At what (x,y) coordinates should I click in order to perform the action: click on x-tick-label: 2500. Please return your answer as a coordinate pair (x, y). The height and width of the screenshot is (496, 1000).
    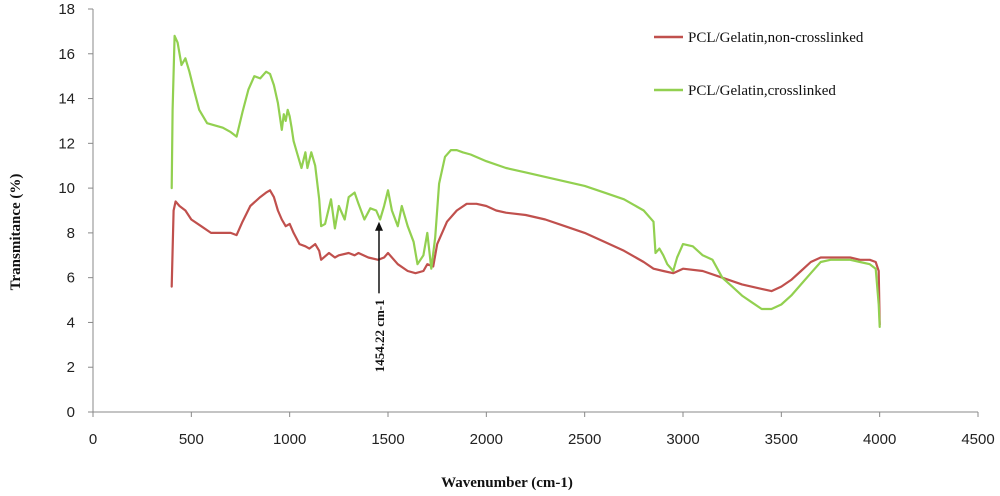
    Looking at the image, I should click on (584, 439).